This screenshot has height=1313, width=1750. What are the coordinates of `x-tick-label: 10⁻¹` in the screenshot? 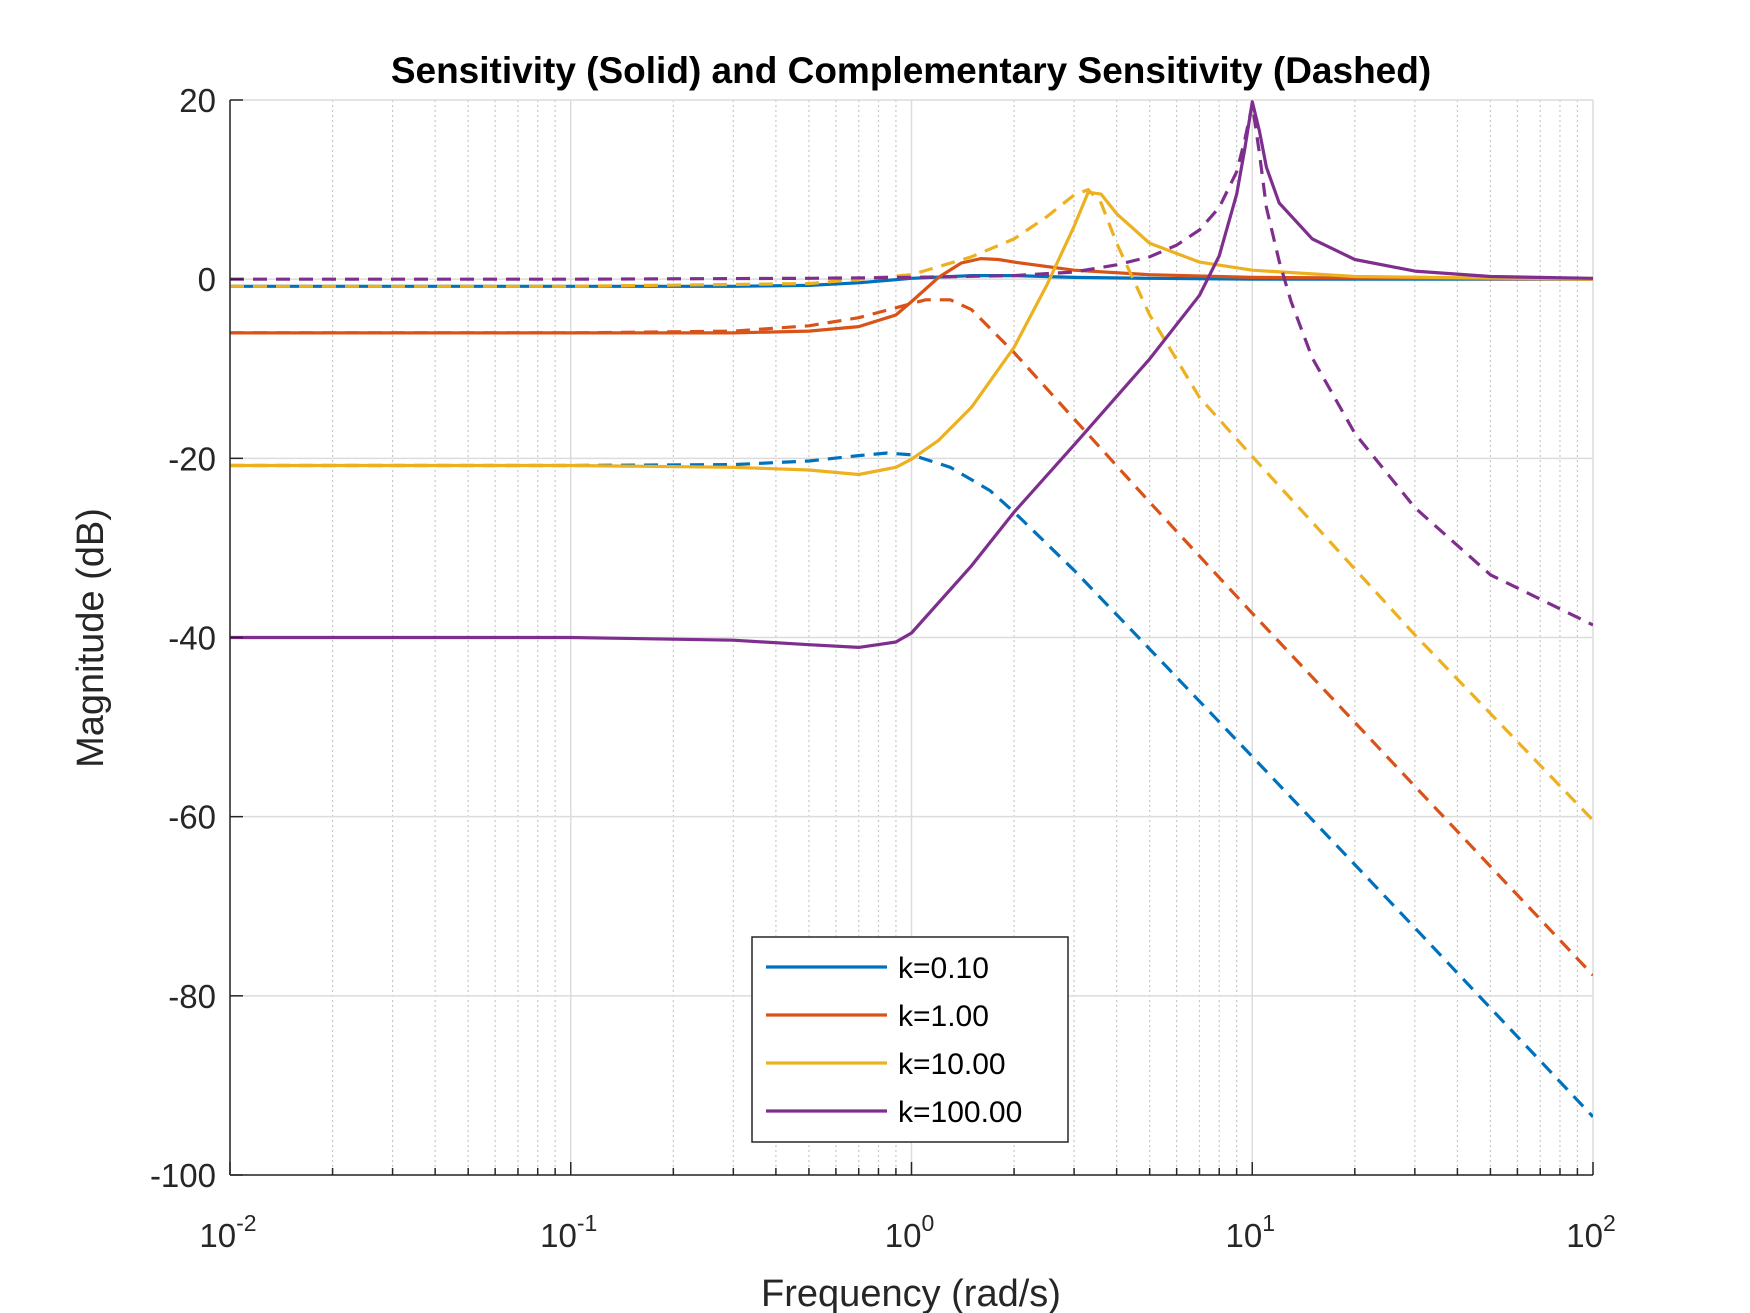 It's located at (568, 1232).